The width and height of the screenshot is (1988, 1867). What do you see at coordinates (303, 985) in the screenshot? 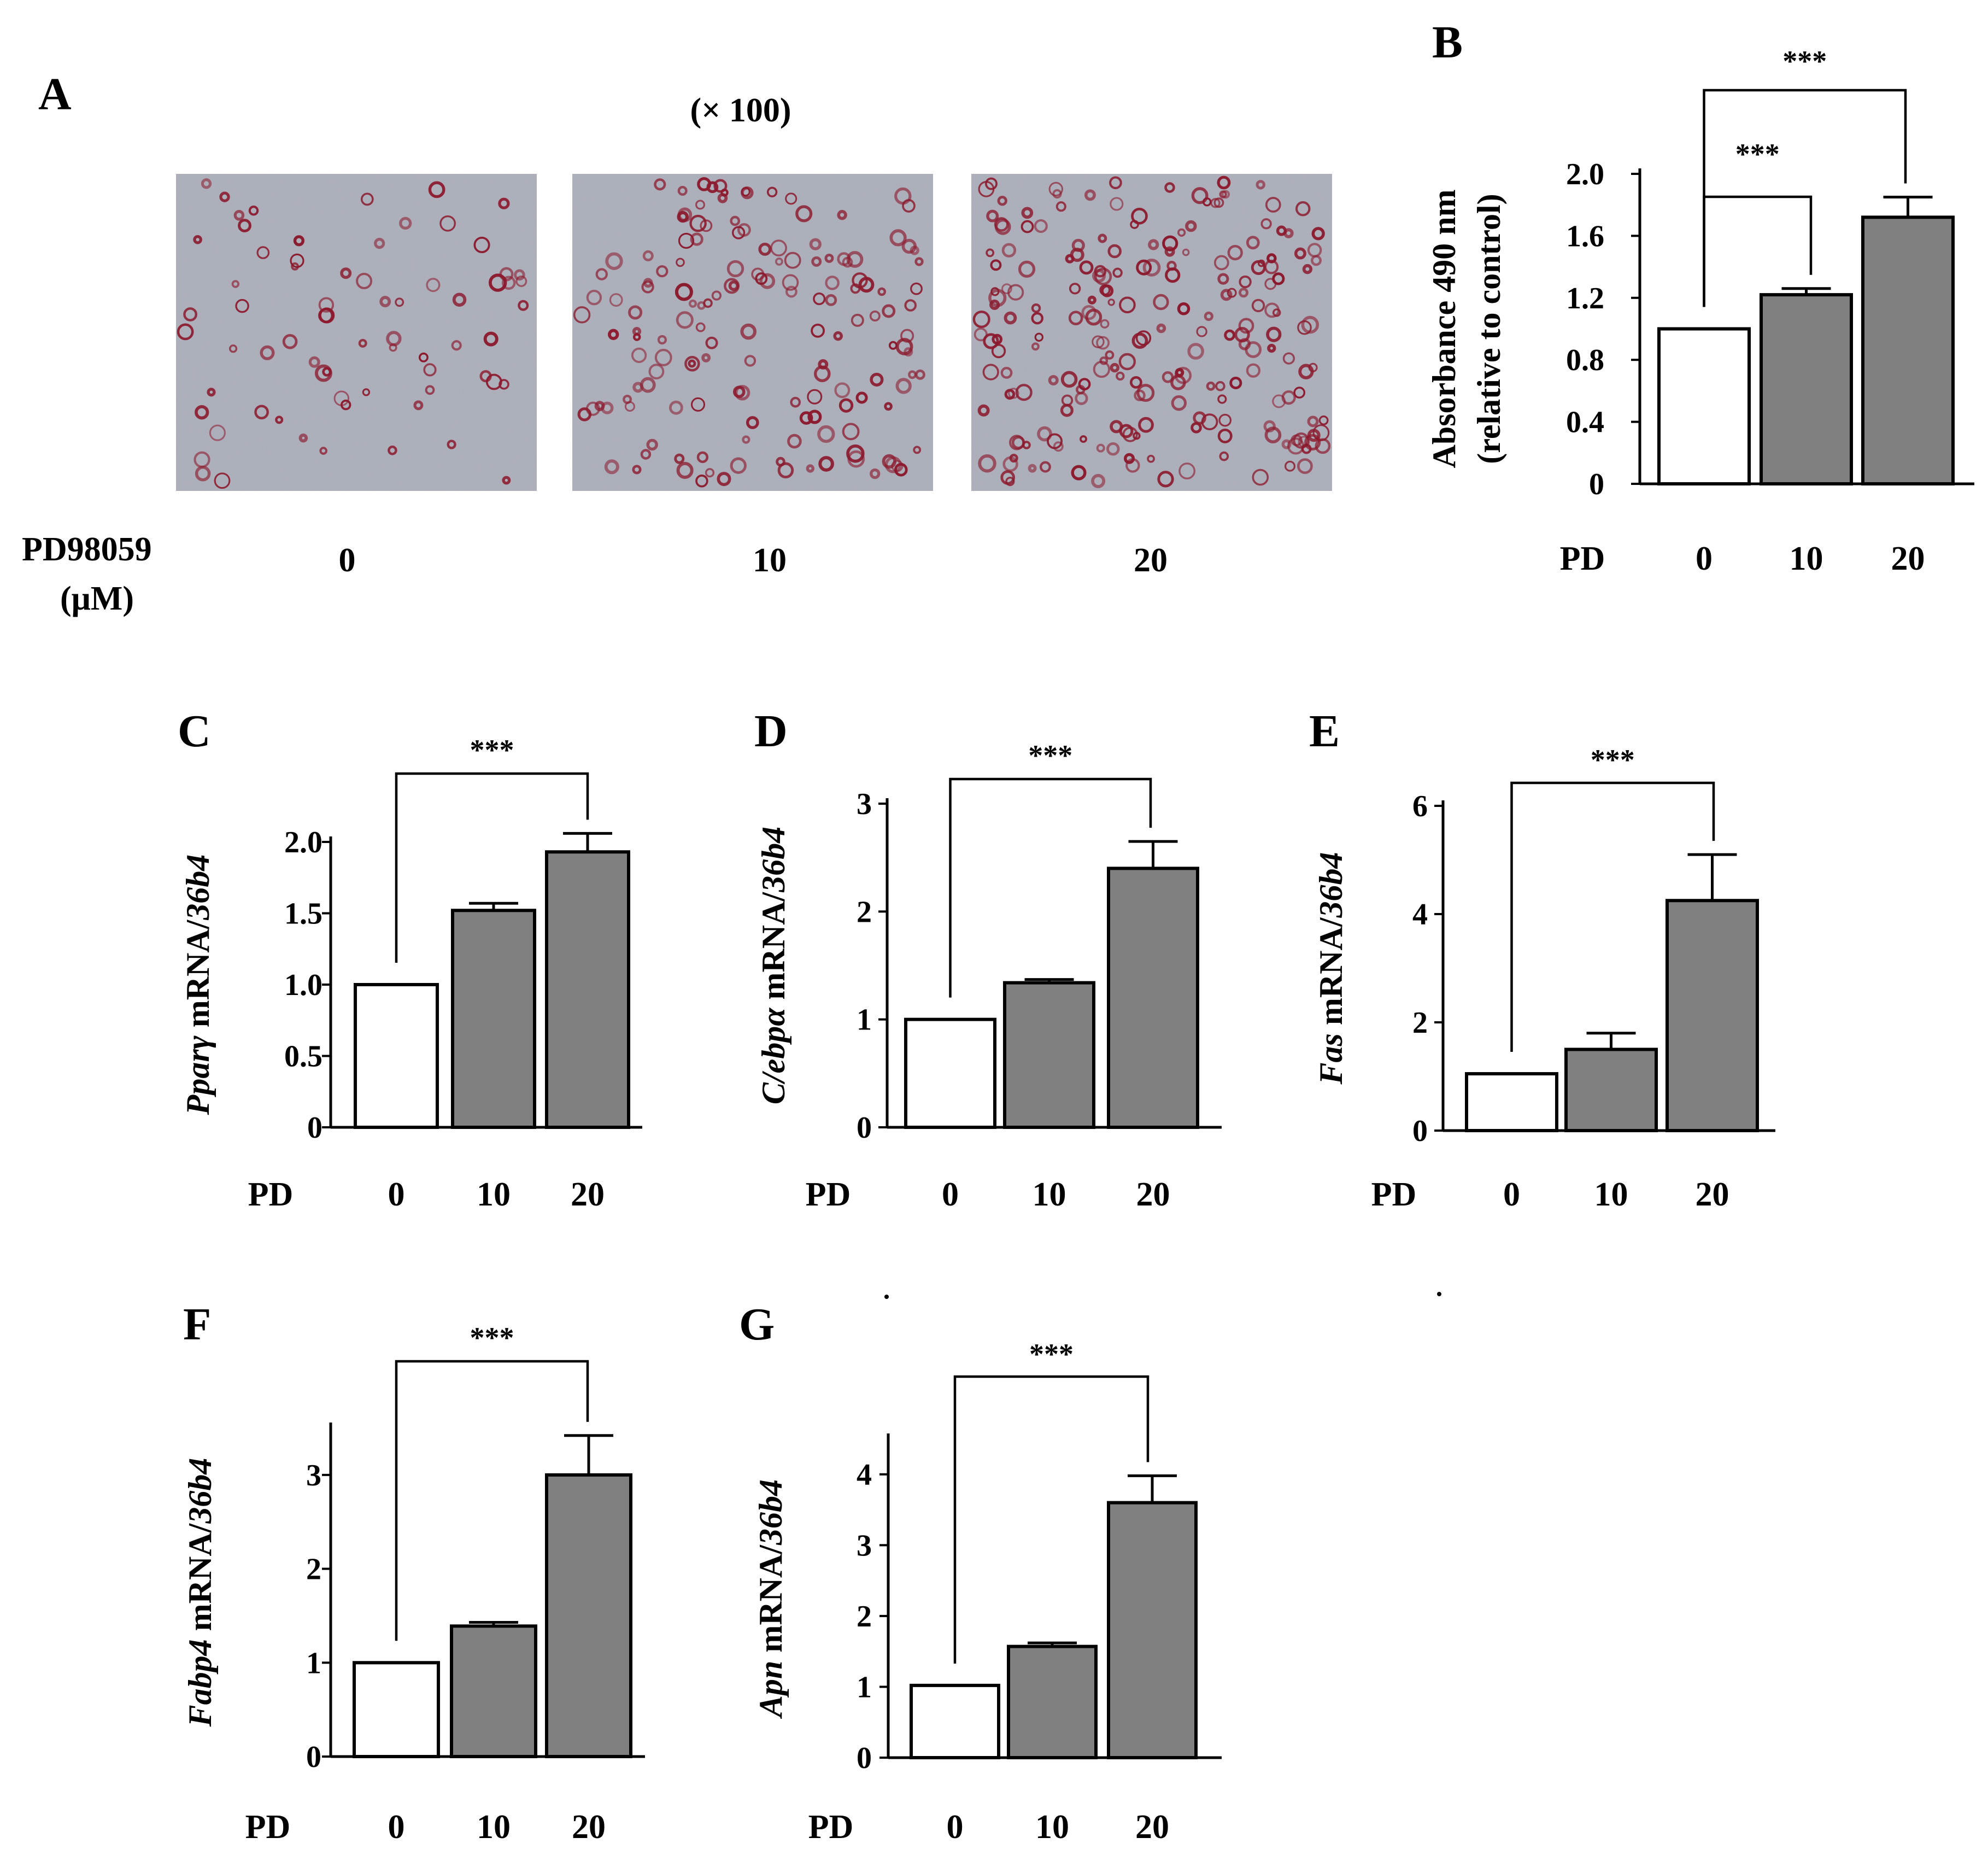
I see `panel-c-tick-label: 1.0` at bounding box center [303, 985].